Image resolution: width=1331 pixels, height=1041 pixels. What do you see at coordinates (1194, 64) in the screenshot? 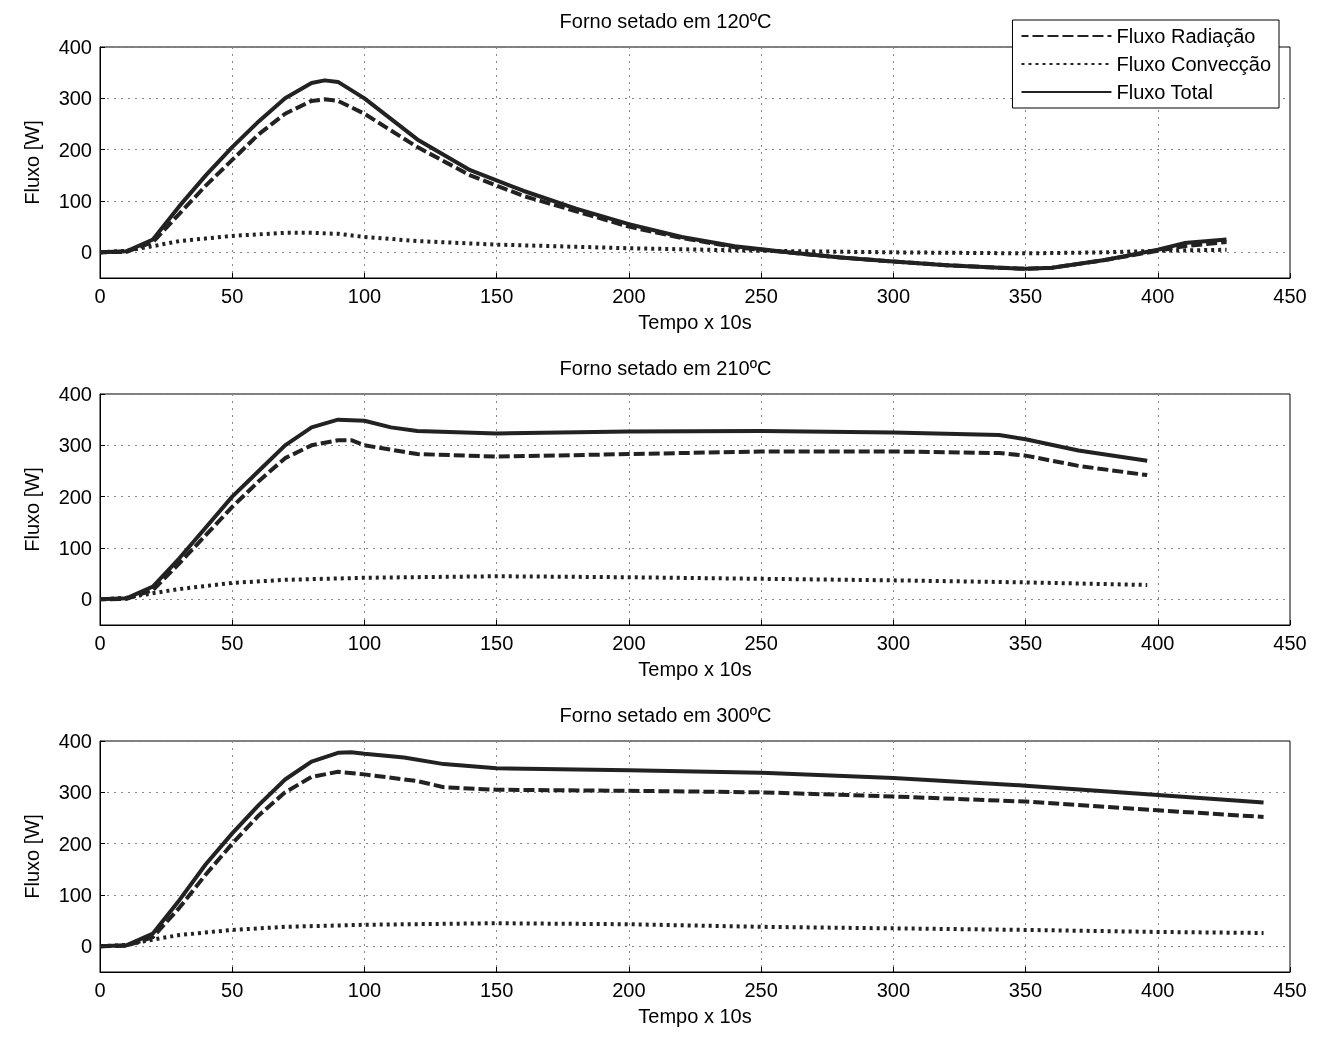
I see `legend-label: Fluxo Convecção` at bounding box center [1194, 64].